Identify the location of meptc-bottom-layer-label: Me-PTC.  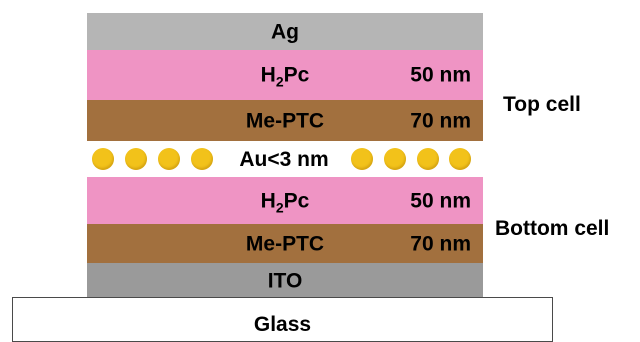
(285, 243).